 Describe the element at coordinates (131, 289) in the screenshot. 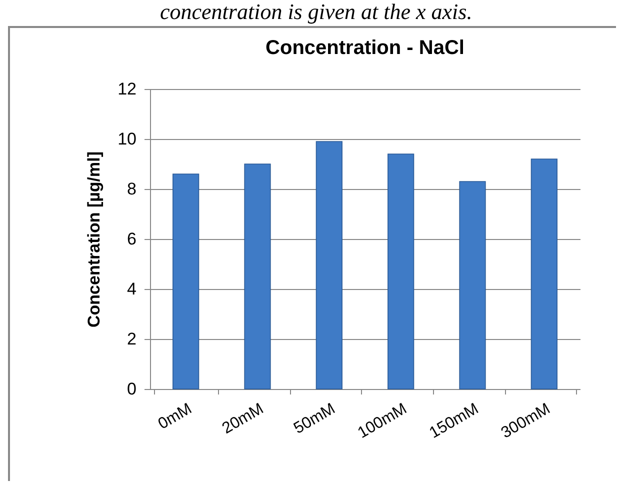

I see `y-tick-label: 4` at that location.